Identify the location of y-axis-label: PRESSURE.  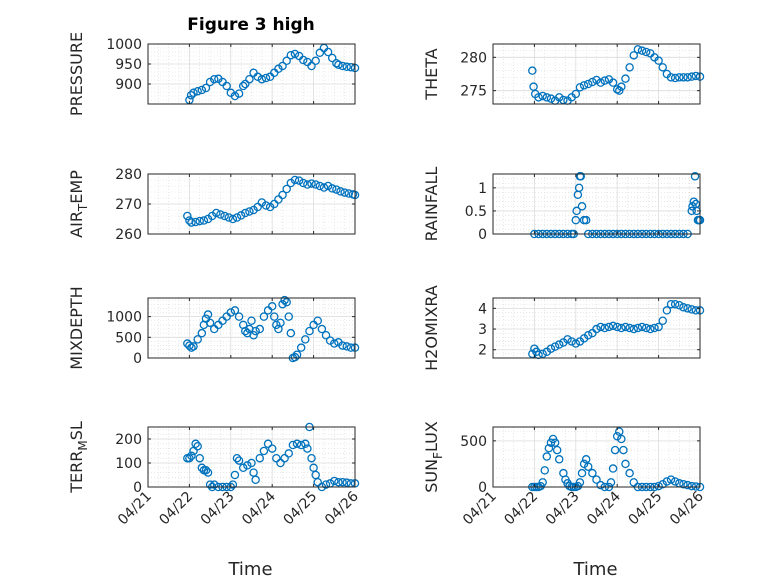
(76, 74).